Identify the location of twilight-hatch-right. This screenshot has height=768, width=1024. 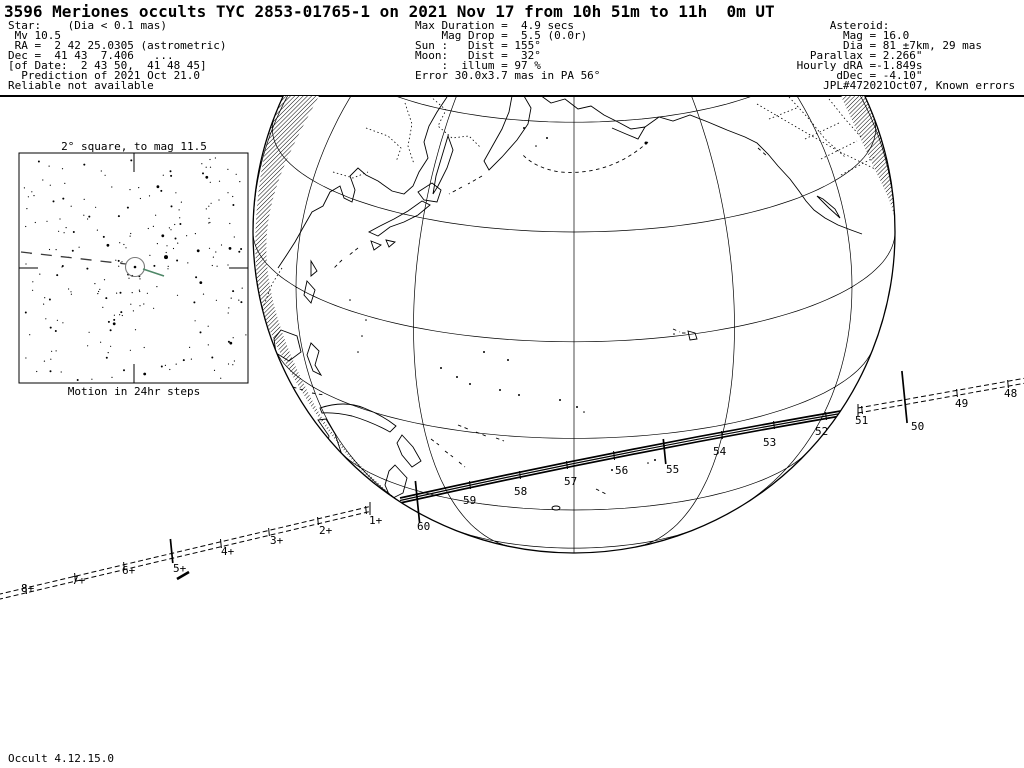
(866, 156).